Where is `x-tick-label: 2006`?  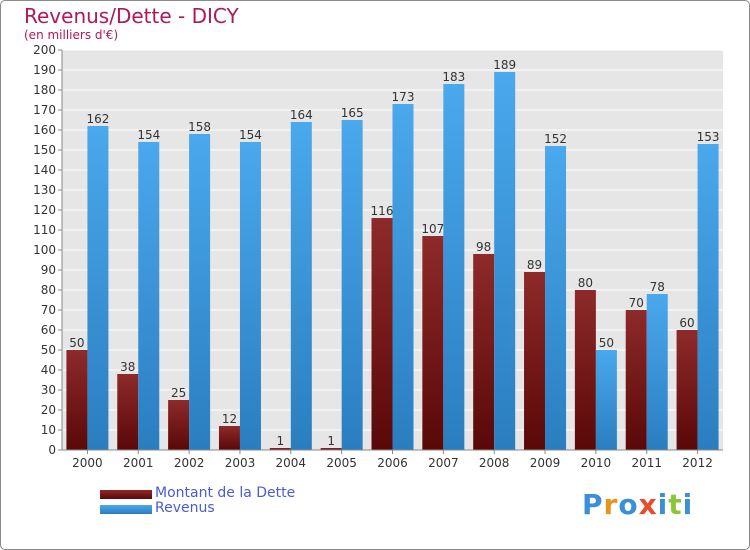 x-tick-label: 2006 is located at coordinates (392, 463).